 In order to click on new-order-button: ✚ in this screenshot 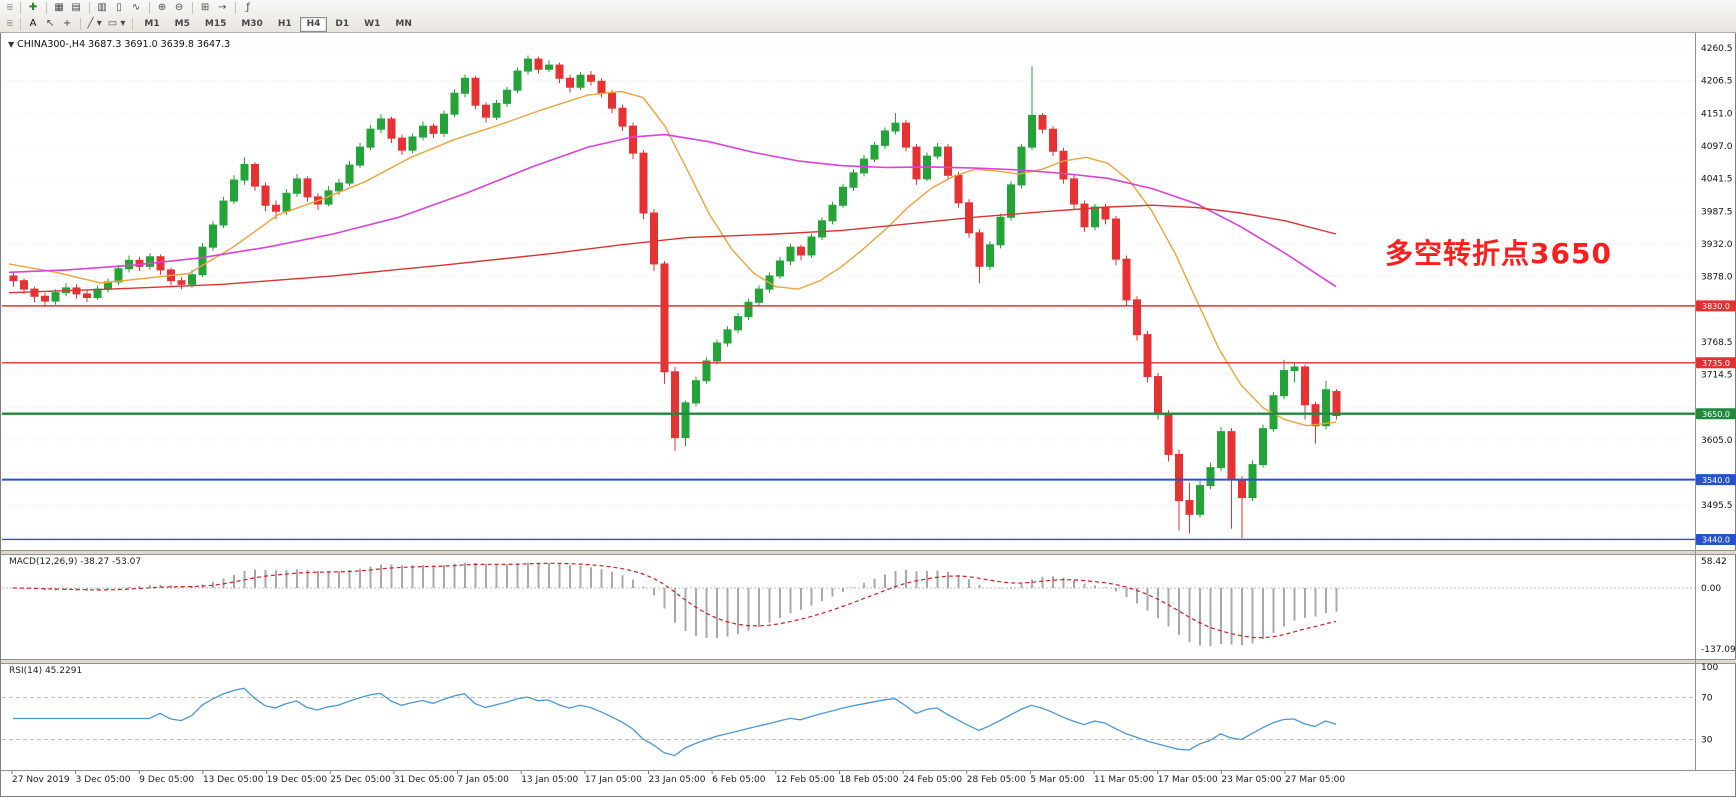, I will do `click(33, 7)`.